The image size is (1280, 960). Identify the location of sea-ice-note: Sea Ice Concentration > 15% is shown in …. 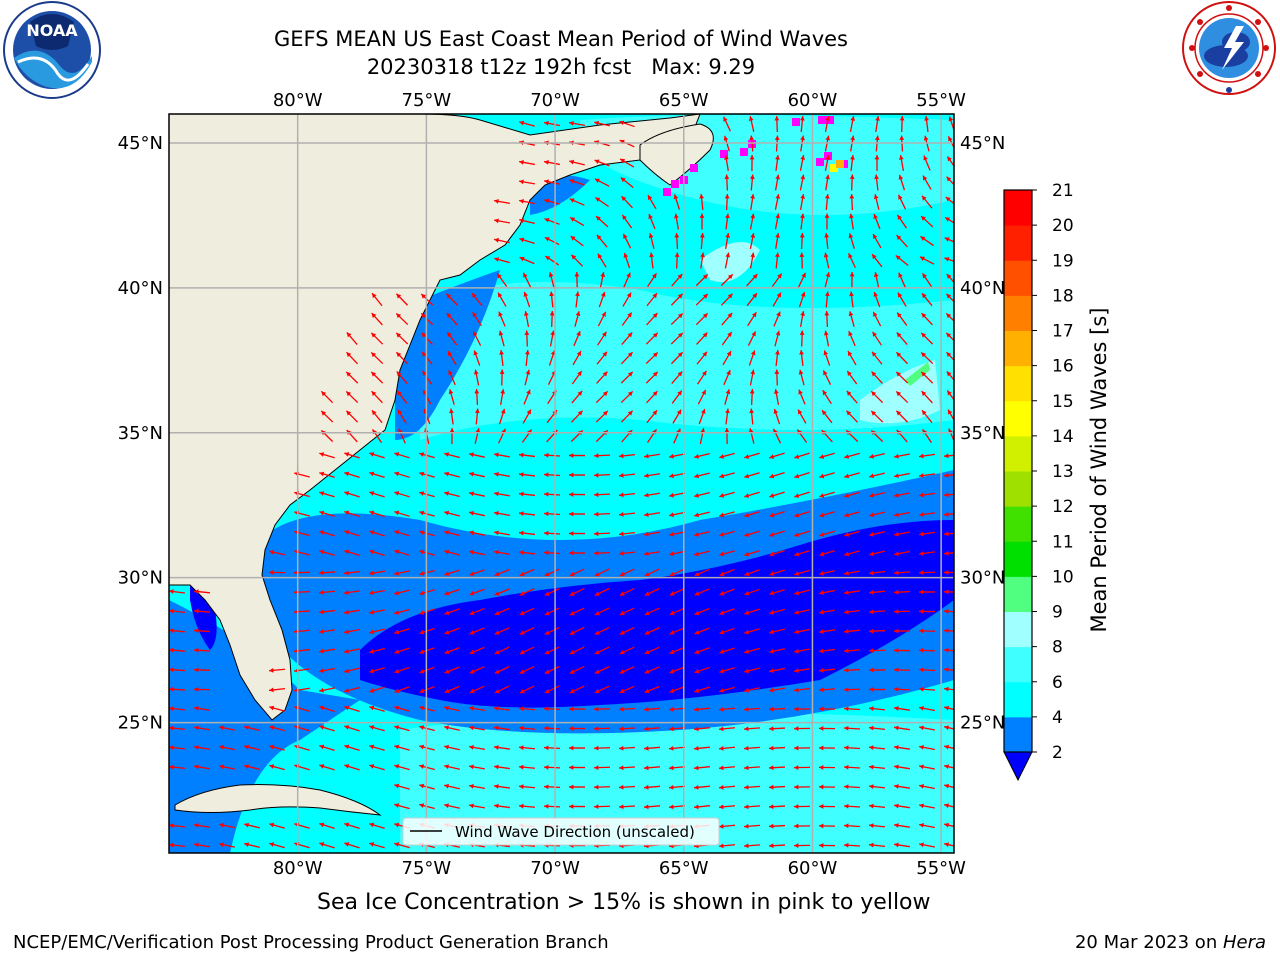
(624, 902).